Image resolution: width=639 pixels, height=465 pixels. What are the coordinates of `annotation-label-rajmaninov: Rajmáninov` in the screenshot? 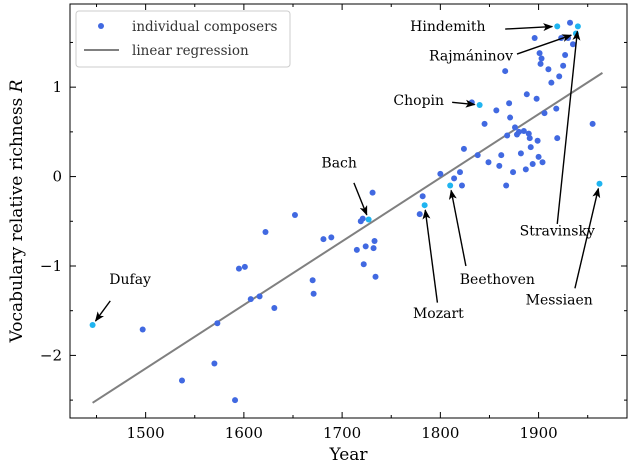 It's located at (471, 56).